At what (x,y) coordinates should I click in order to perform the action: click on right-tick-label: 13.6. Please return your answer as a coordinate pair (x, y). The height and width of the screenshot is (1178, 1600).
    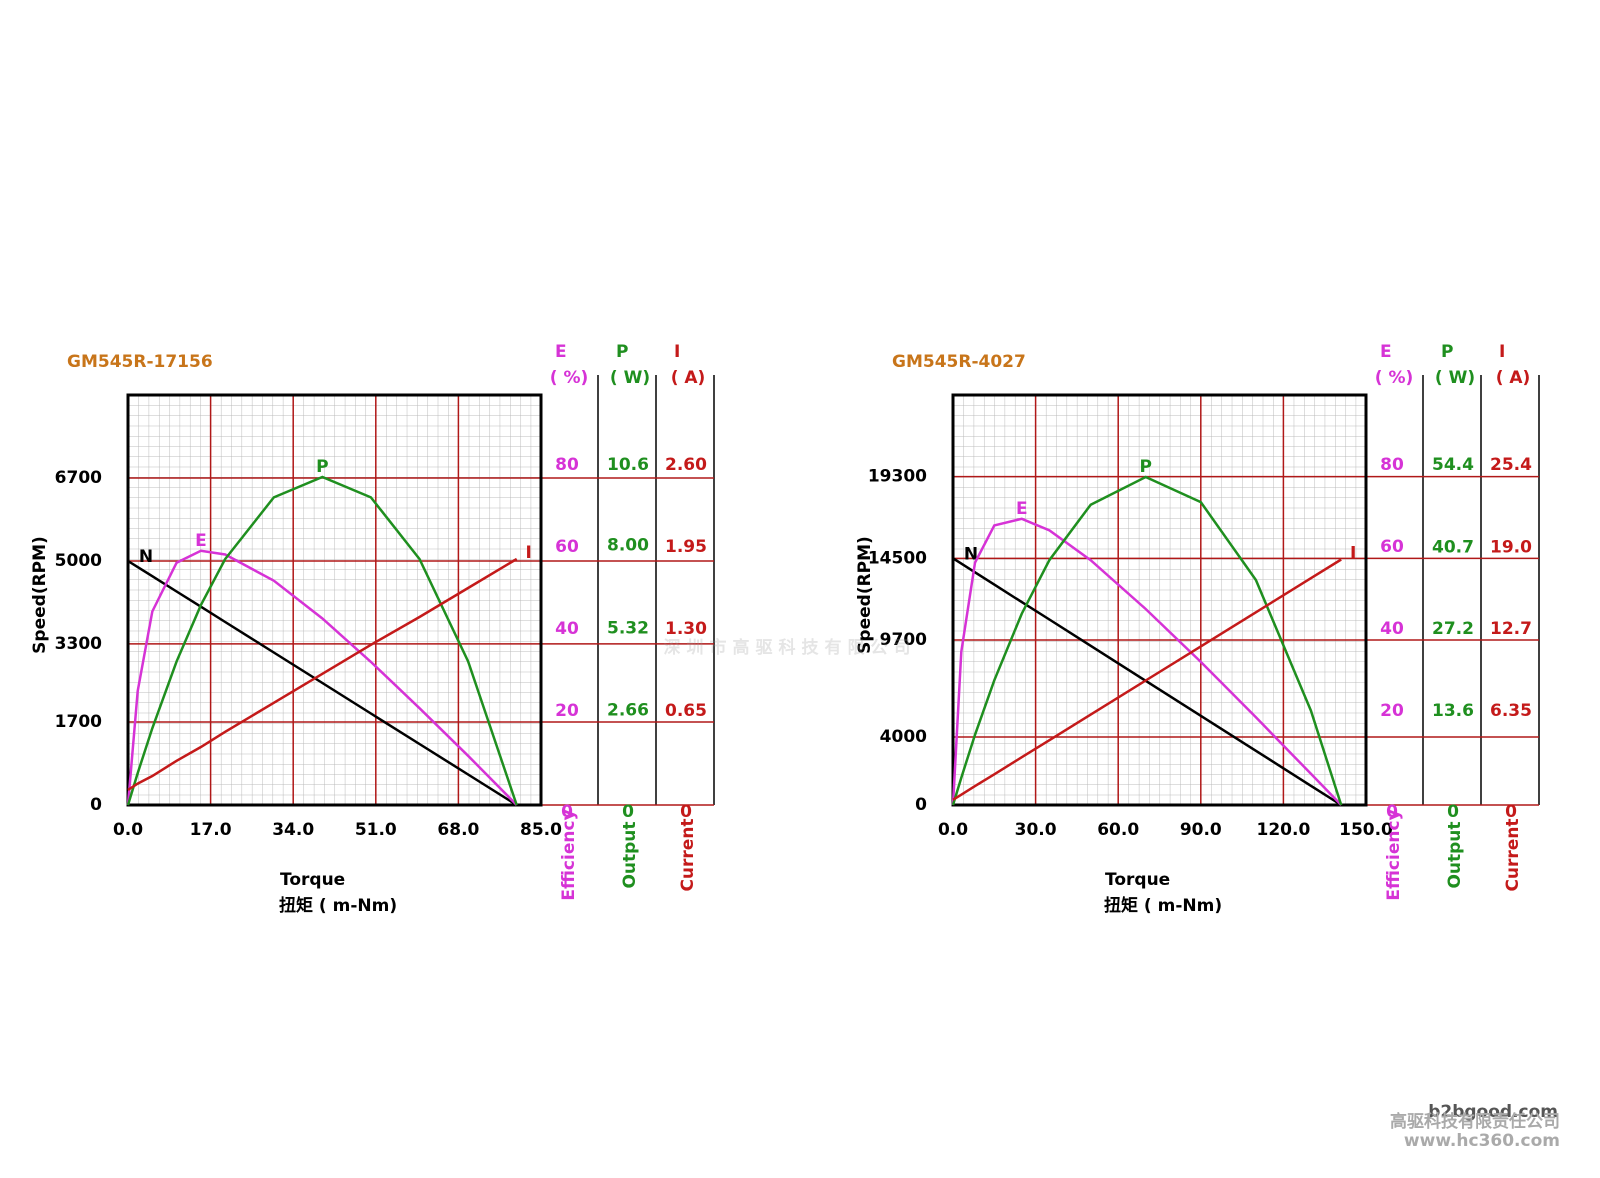
    Looking at the image, I should click on (1453, 711).